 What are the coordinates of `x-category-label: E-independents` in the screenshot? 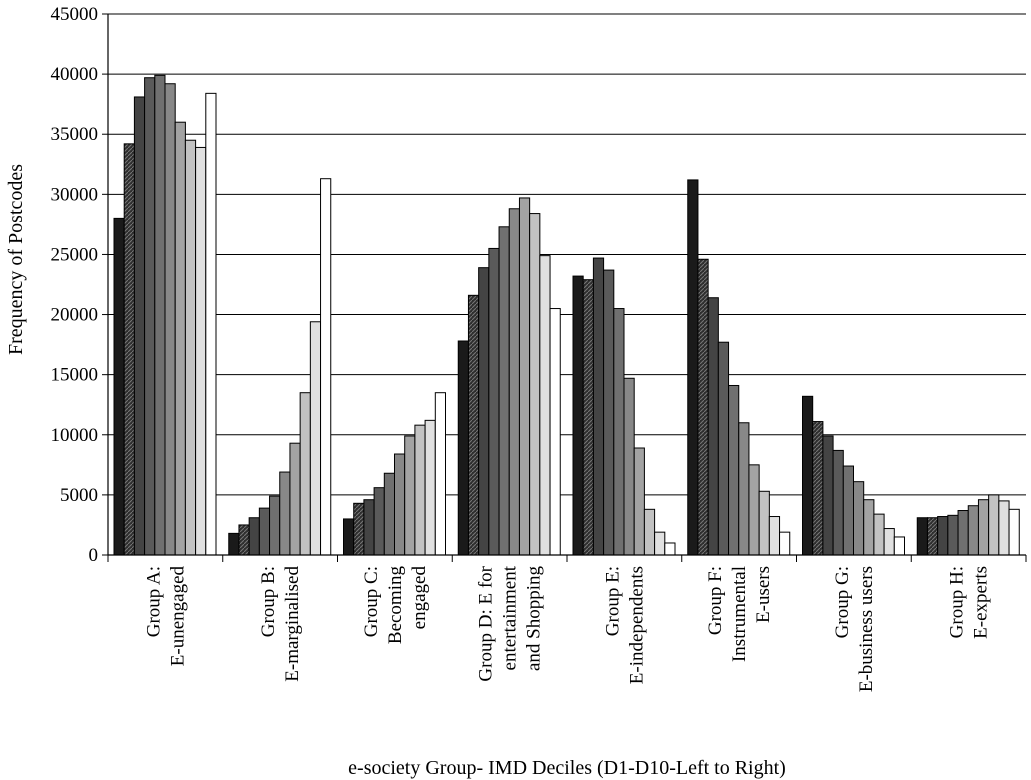 It's located at (636, 625).